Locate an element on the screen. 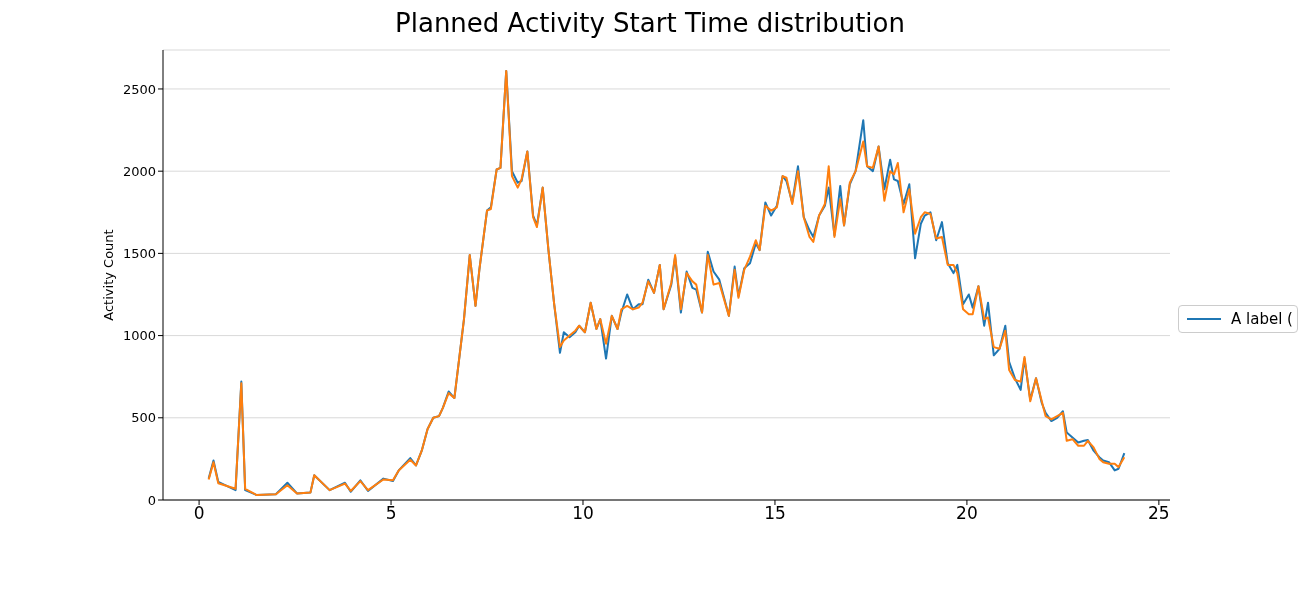 Image resolution: width=1300 pixels, height=600 pixels. x-tick-label: 10 is located at coordinates (583, 513).